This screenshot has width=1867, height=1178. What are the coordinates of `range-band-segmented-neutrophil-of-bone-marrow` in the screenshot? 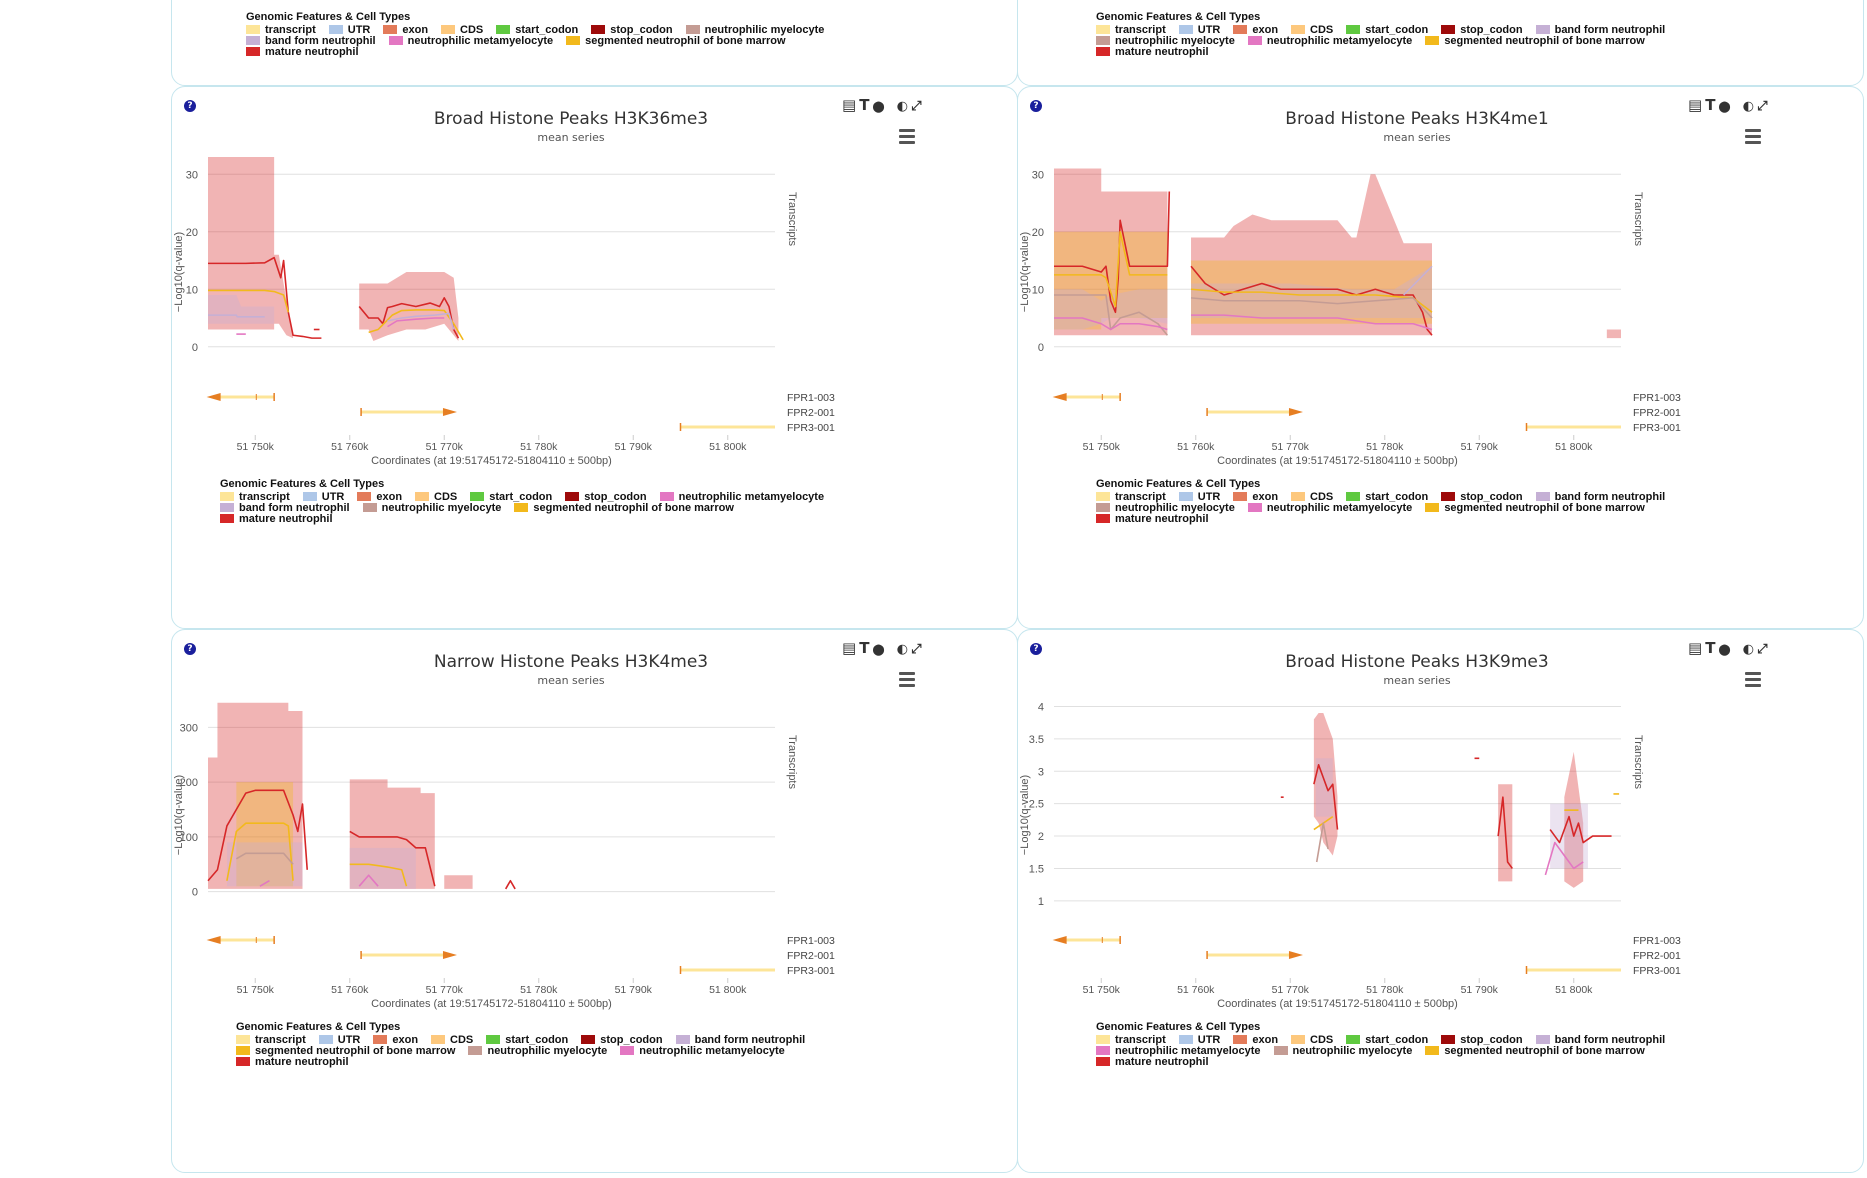 It's located at (1311, 292).